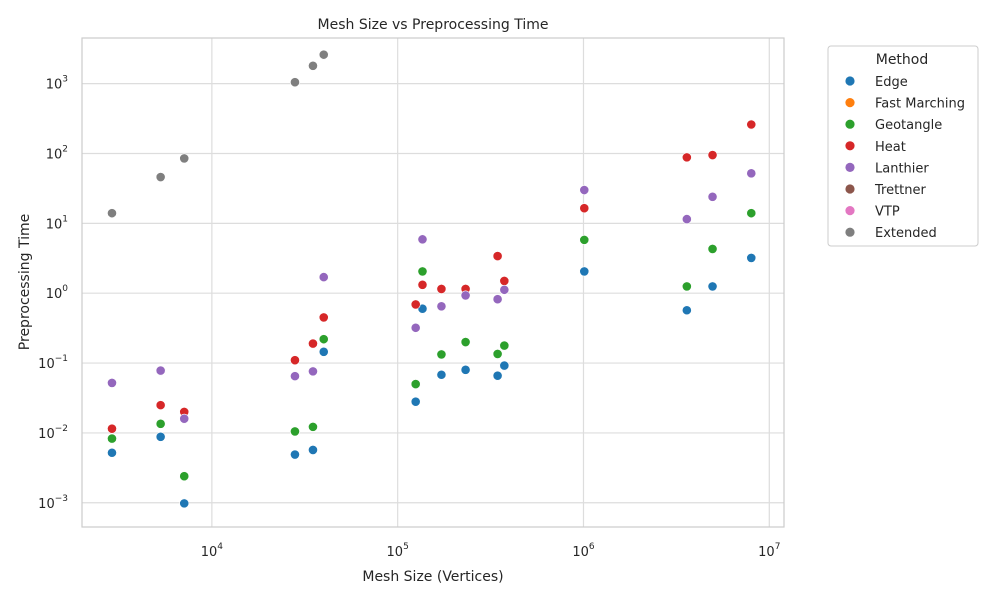 Image resolution: width=1000 pixels, height=600 pixels. I want to click on legend-marker-vtp, so click(850, 211).